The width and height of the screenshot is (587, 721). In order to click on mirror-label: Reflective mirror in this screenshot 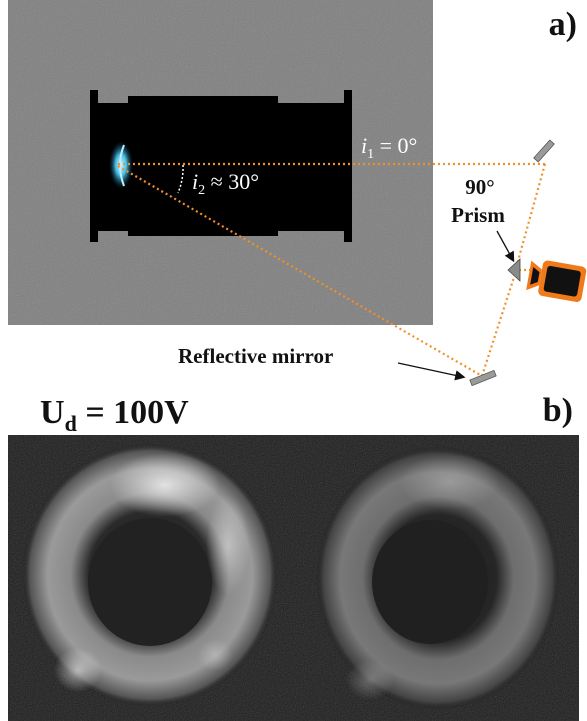, I will do `click(255, 356)`.